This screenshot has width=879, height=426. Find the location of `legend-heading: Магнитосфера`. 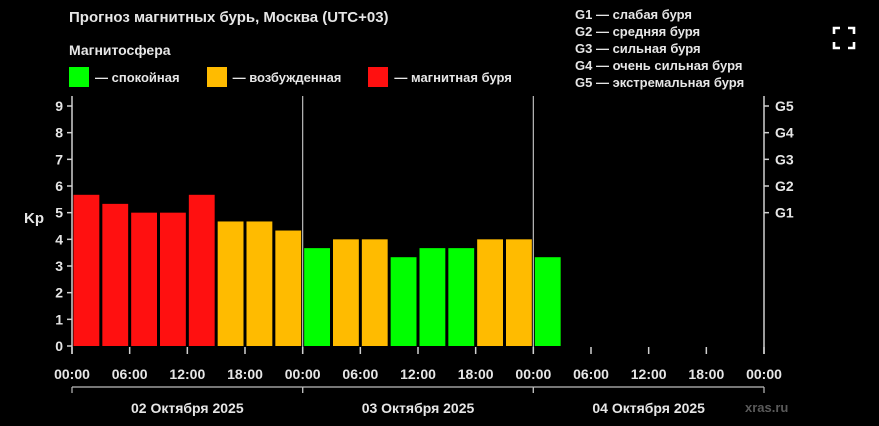

legend-heading: Магнитосфера is located at coordinates (120, 50).